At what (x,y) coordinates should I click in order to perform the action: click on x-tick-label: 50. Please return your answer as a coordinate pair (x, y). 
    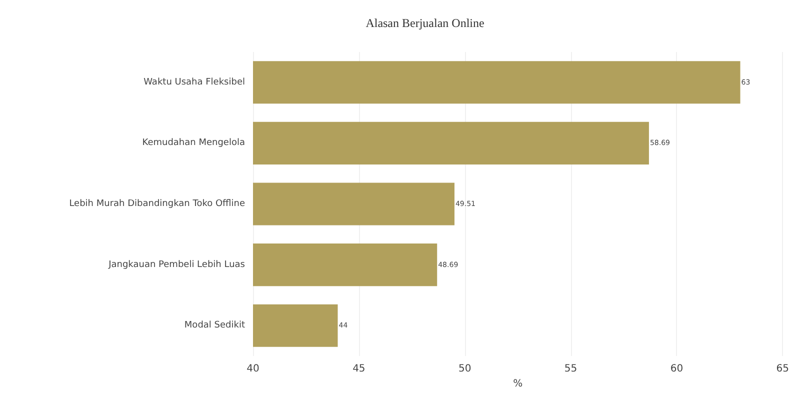
    Looking at the image, I should click on (465, 369).